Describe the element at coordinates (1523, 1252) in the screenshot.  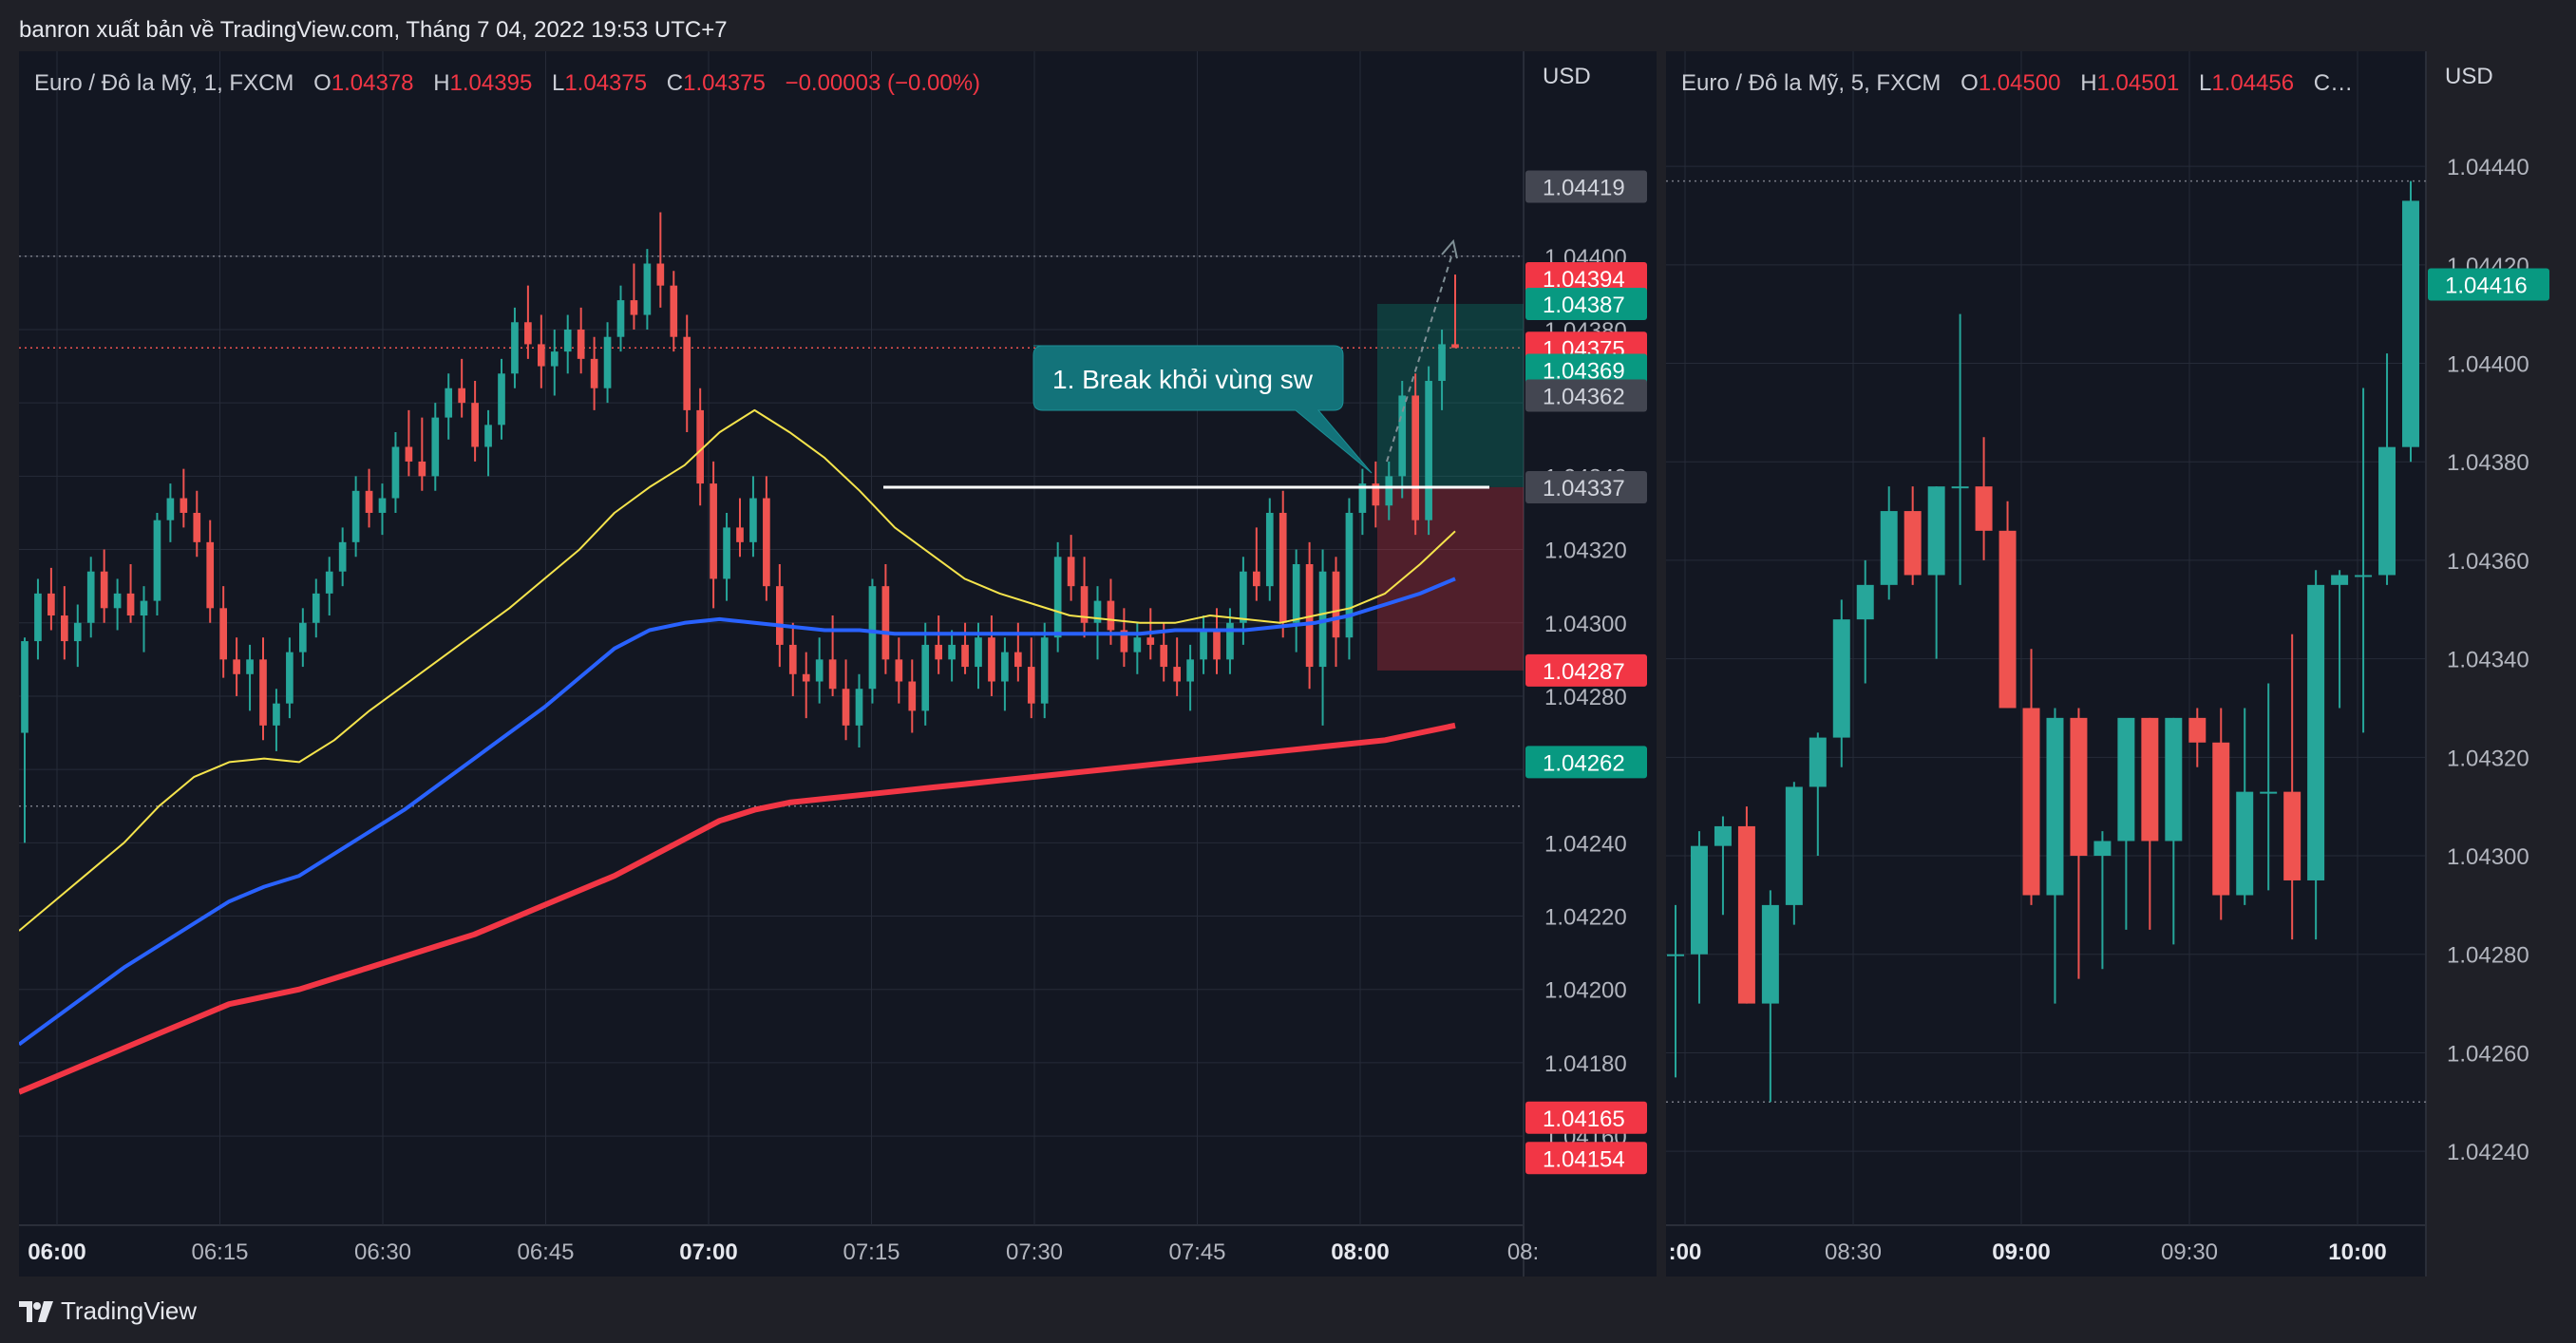
I see `time-tick-label: 08:` at that location.